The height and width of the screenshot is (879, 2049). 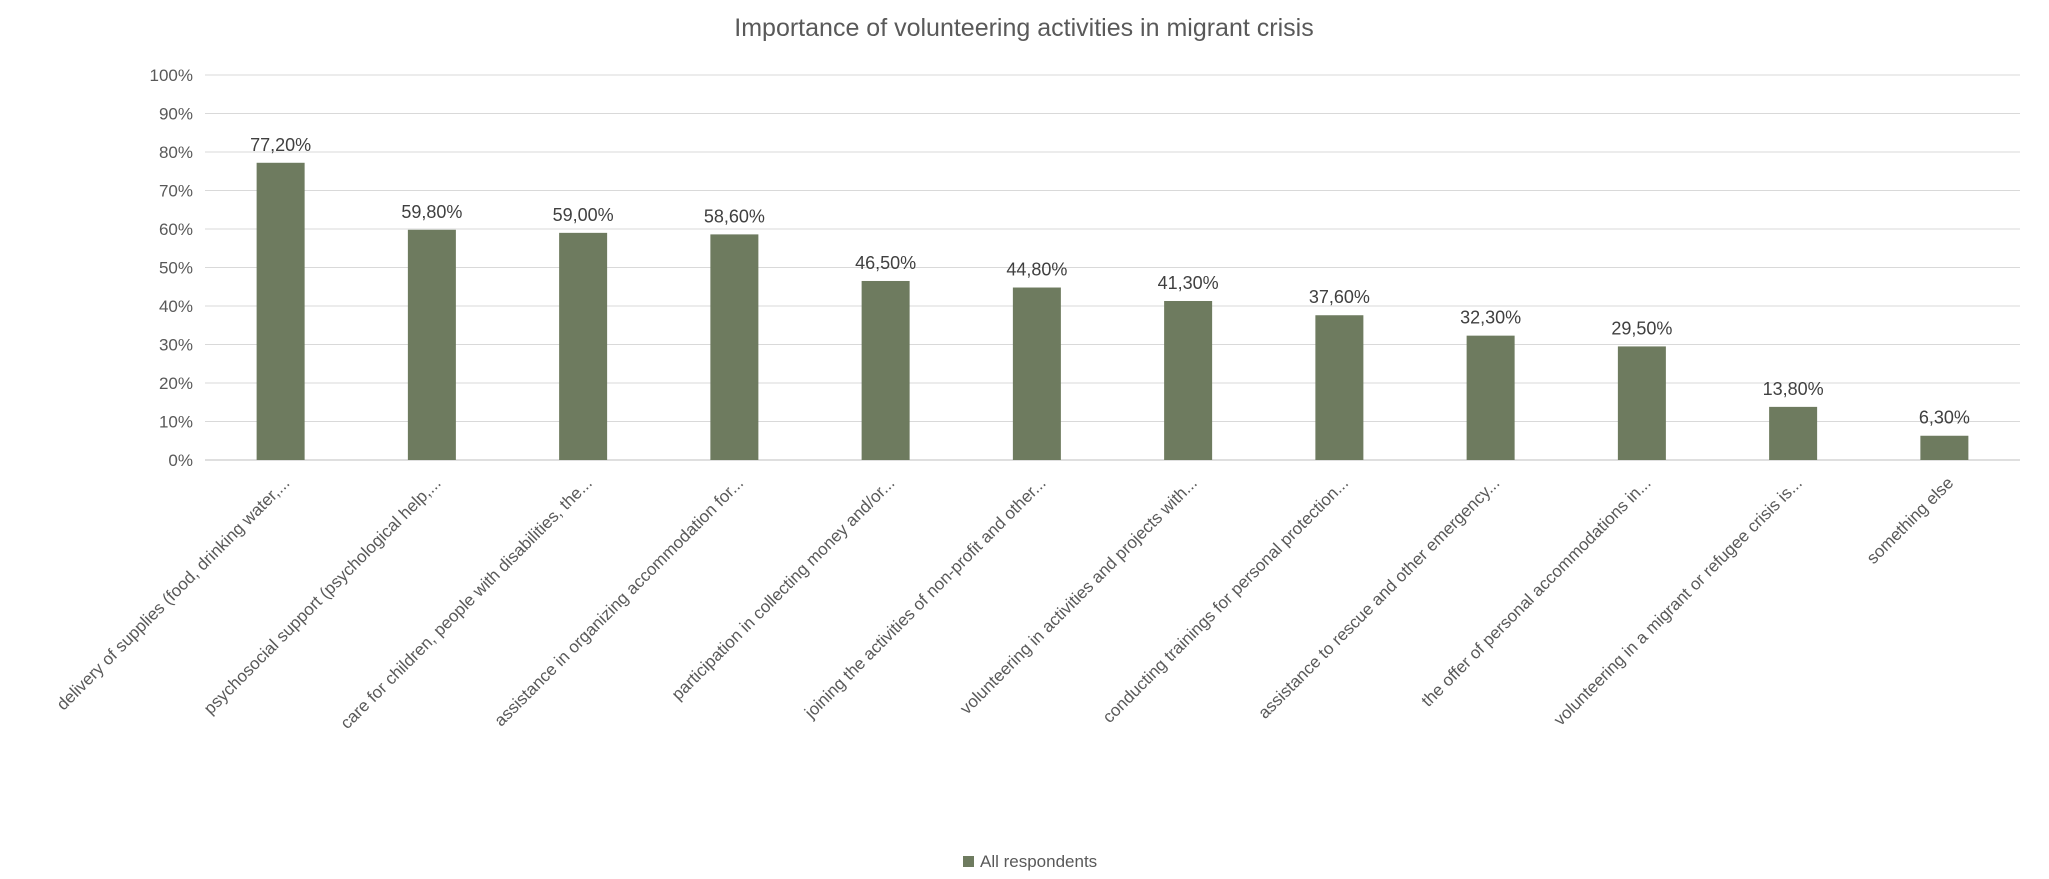 What do you see at coordinates (1339, 297) in the screenshot?
I see `data-label: 37,60%` at bounding box center [1339, 297].